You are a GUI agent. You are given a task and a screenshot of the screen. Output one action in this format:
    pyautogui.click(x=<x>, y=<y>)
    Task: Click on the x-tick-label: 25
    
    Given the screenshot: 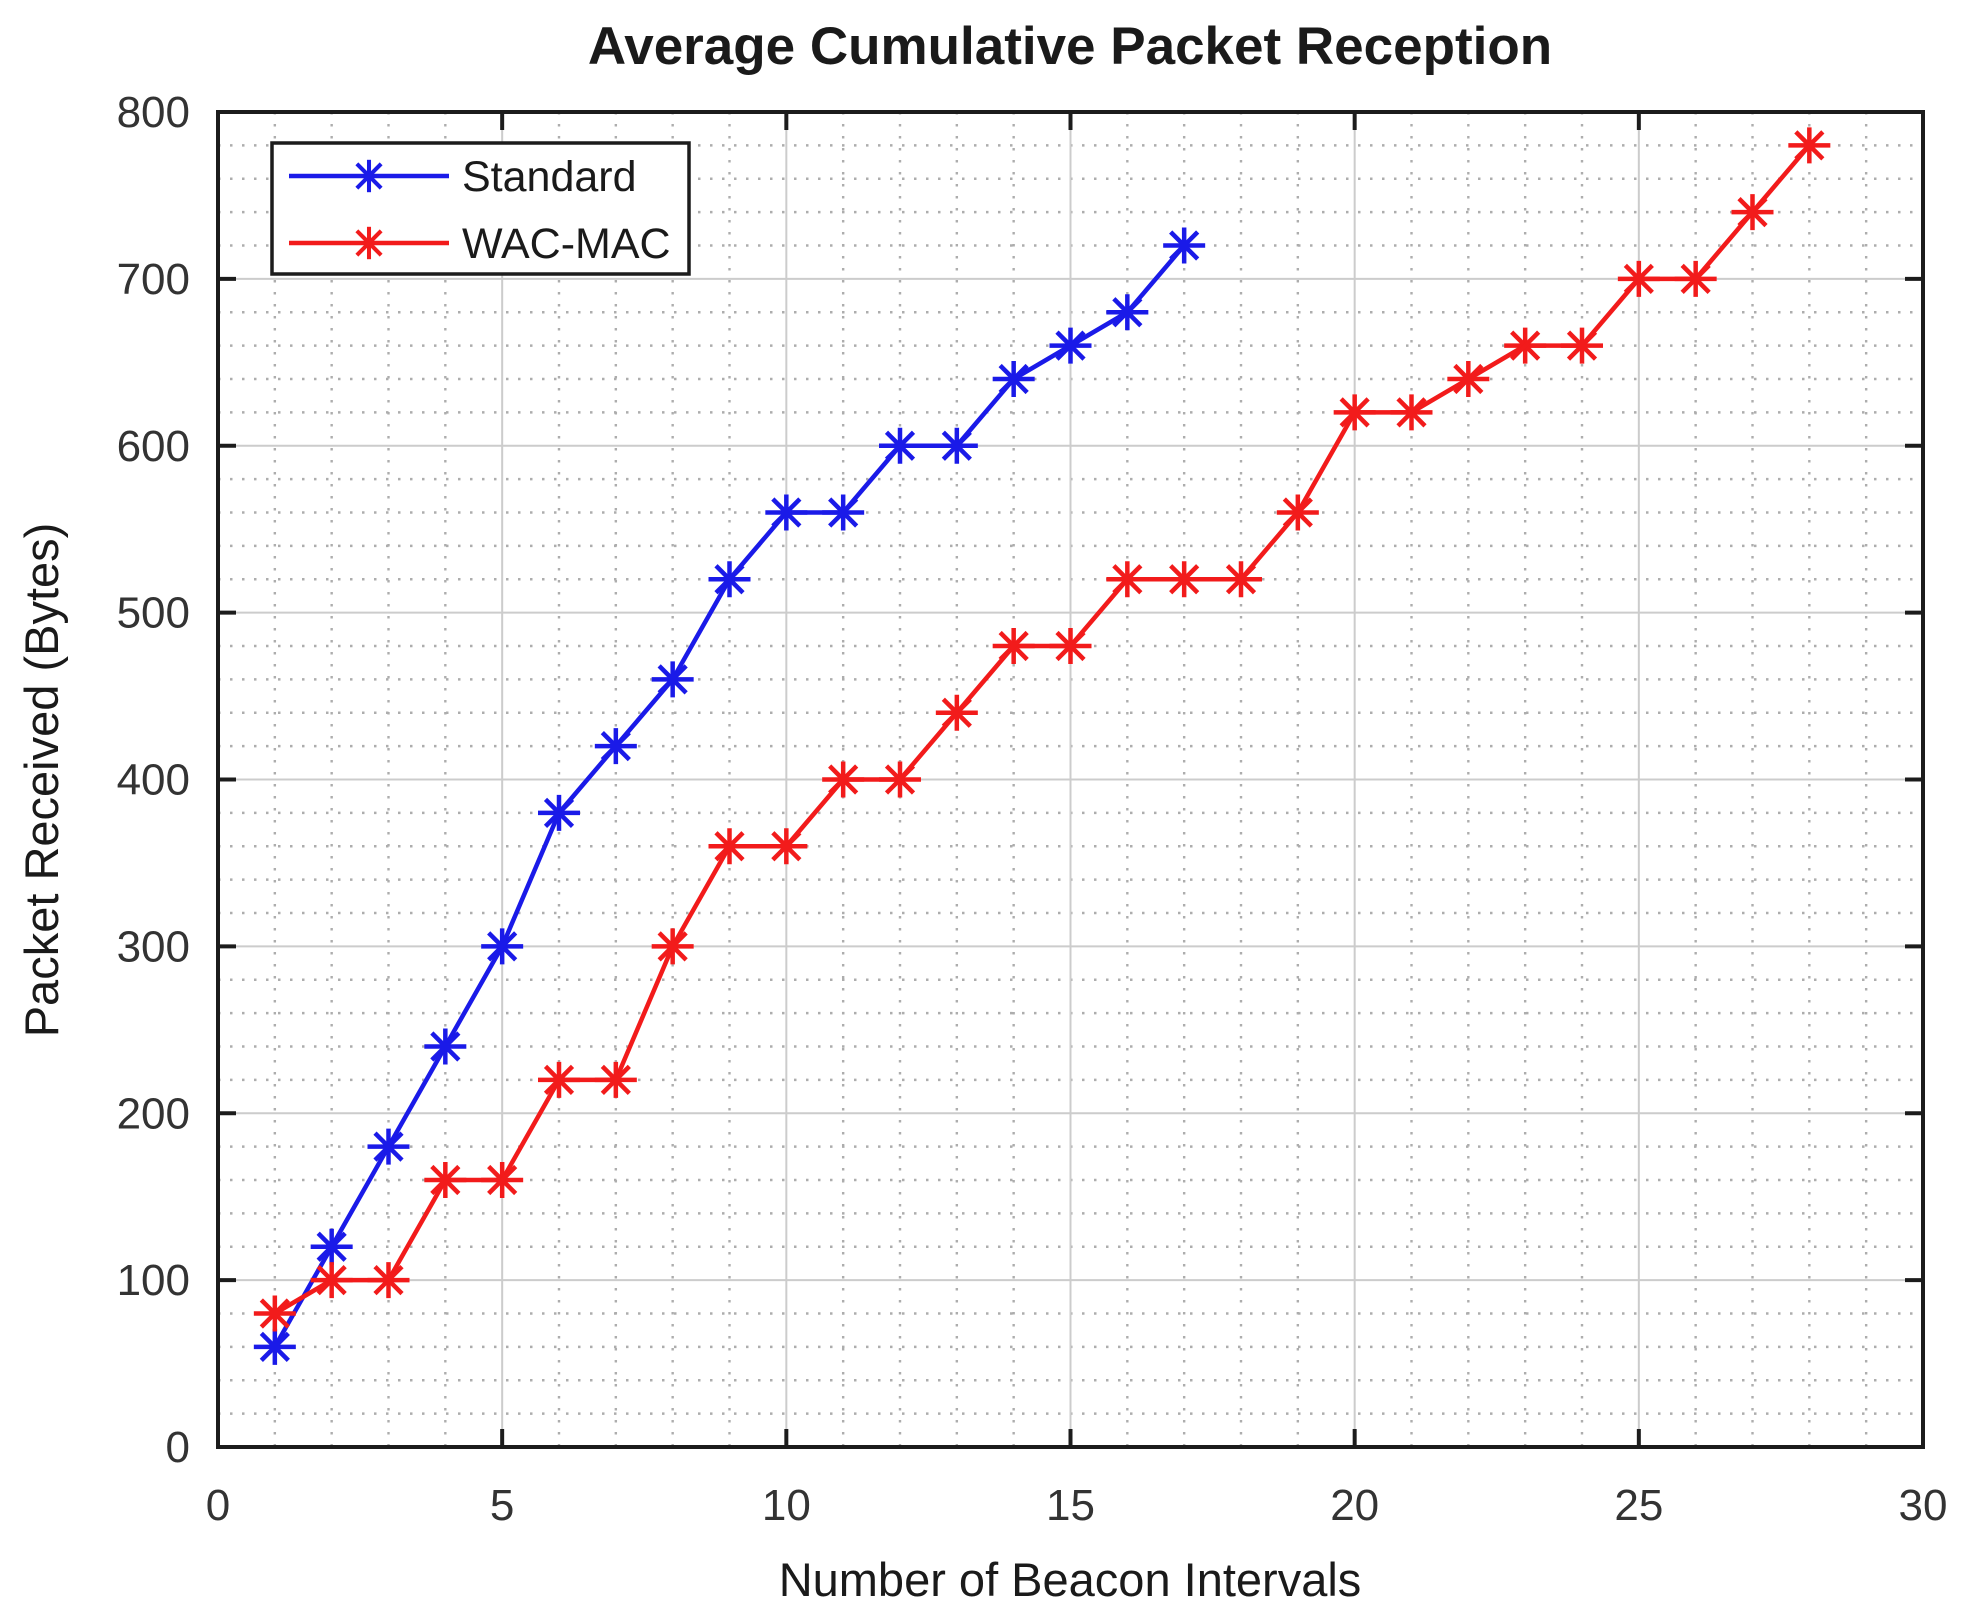 What is the action you would take?
    pyautogui.click(x=1638, y=1505)
    